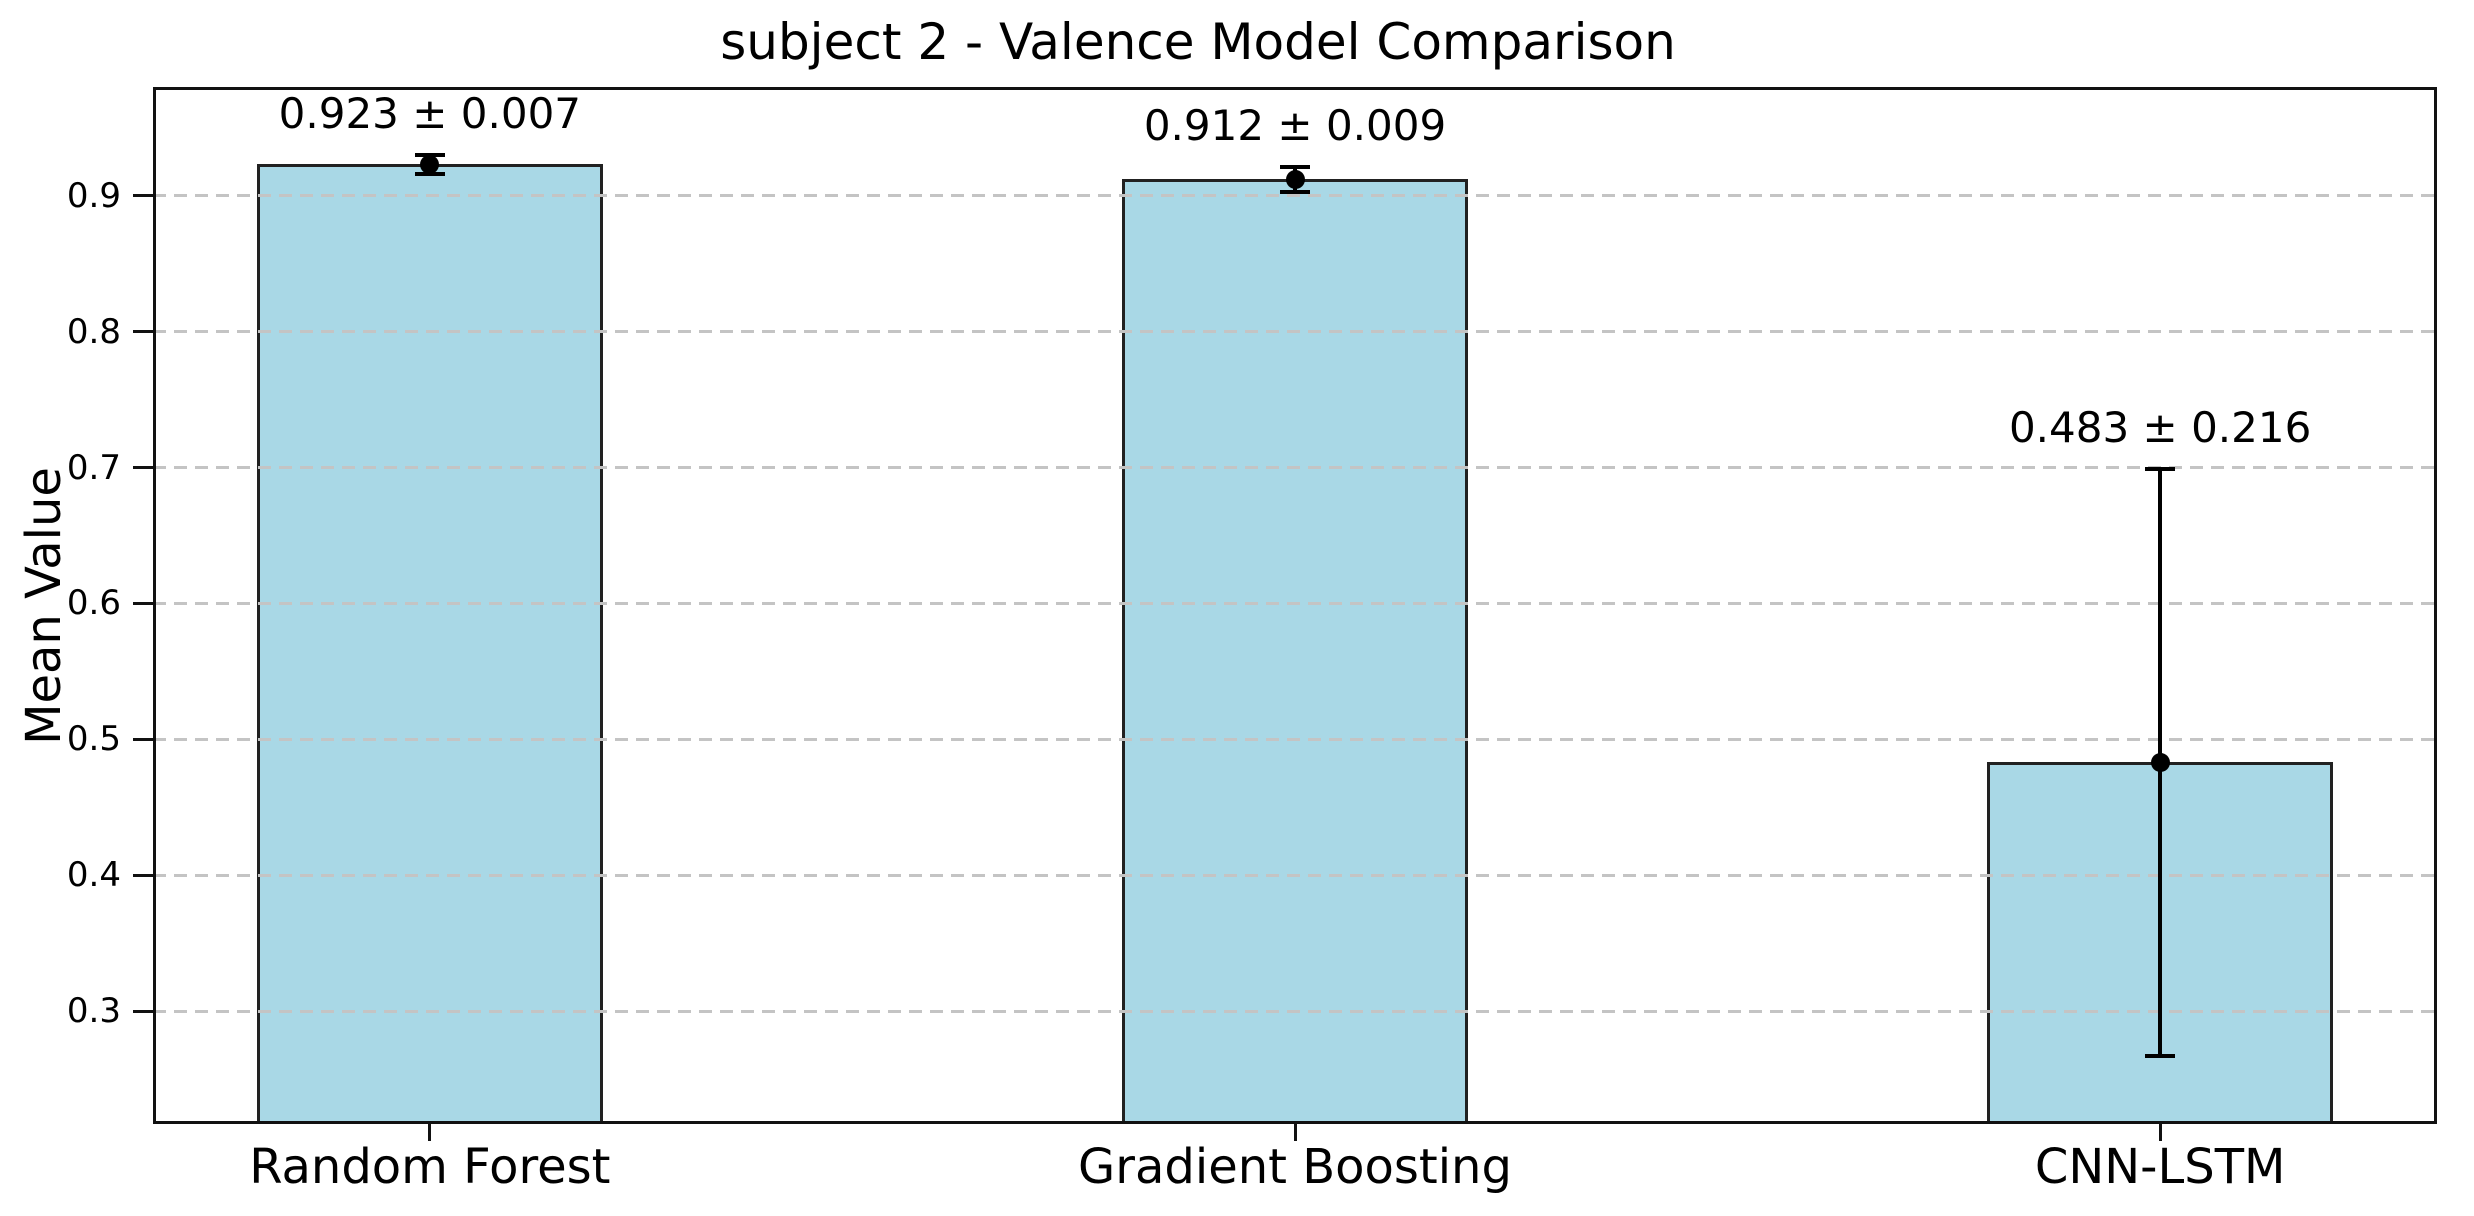 This screenshot has height=1216, width=2474. I want to click on bar-annotation: 0.923 ± 0.007, so click(430, 113).